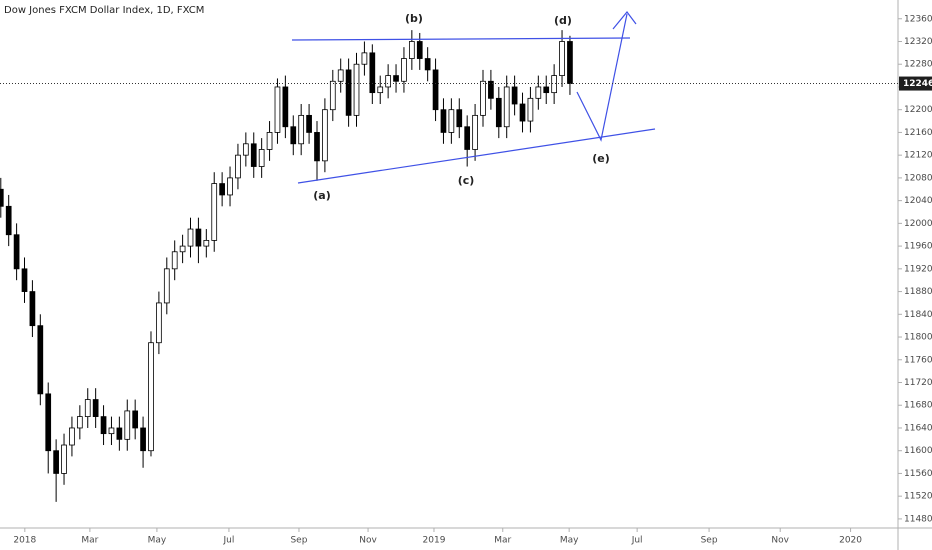 This screenshot has height=550, width=932. What do you see at coordinates (461, 39) in the screenshot?
I see `upper-trendline` at bounding box center [461, 39].